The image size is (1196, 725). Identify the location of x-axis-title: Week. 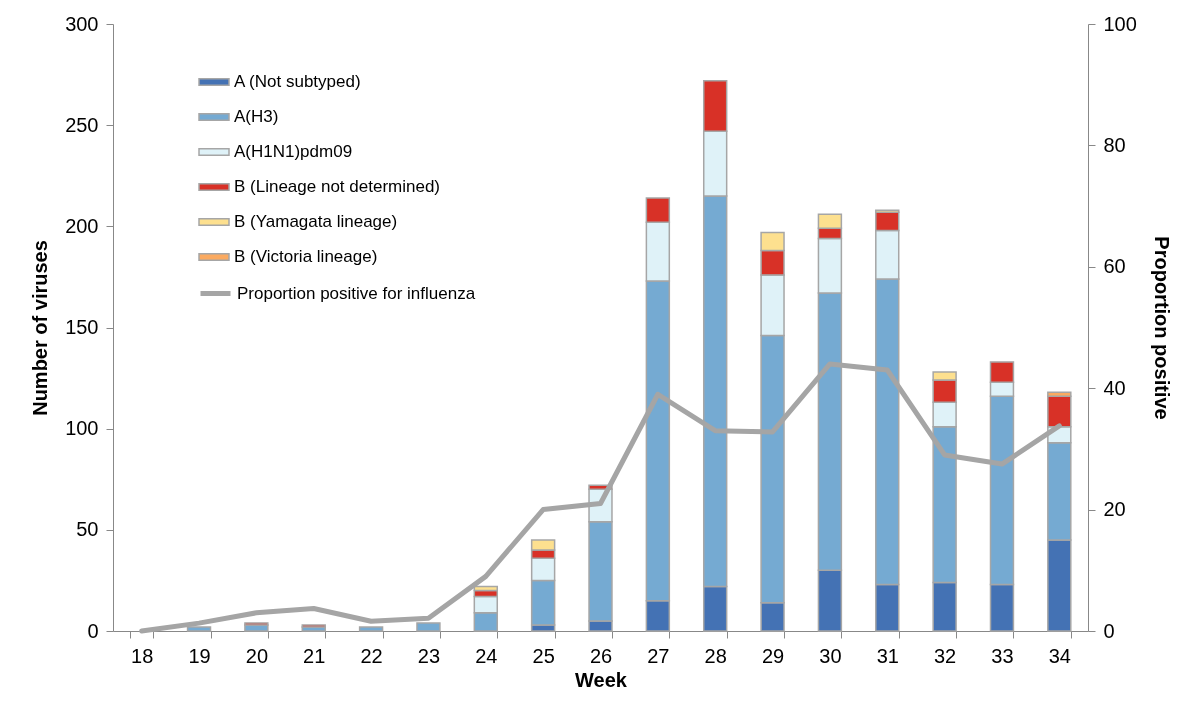
(601, 679).